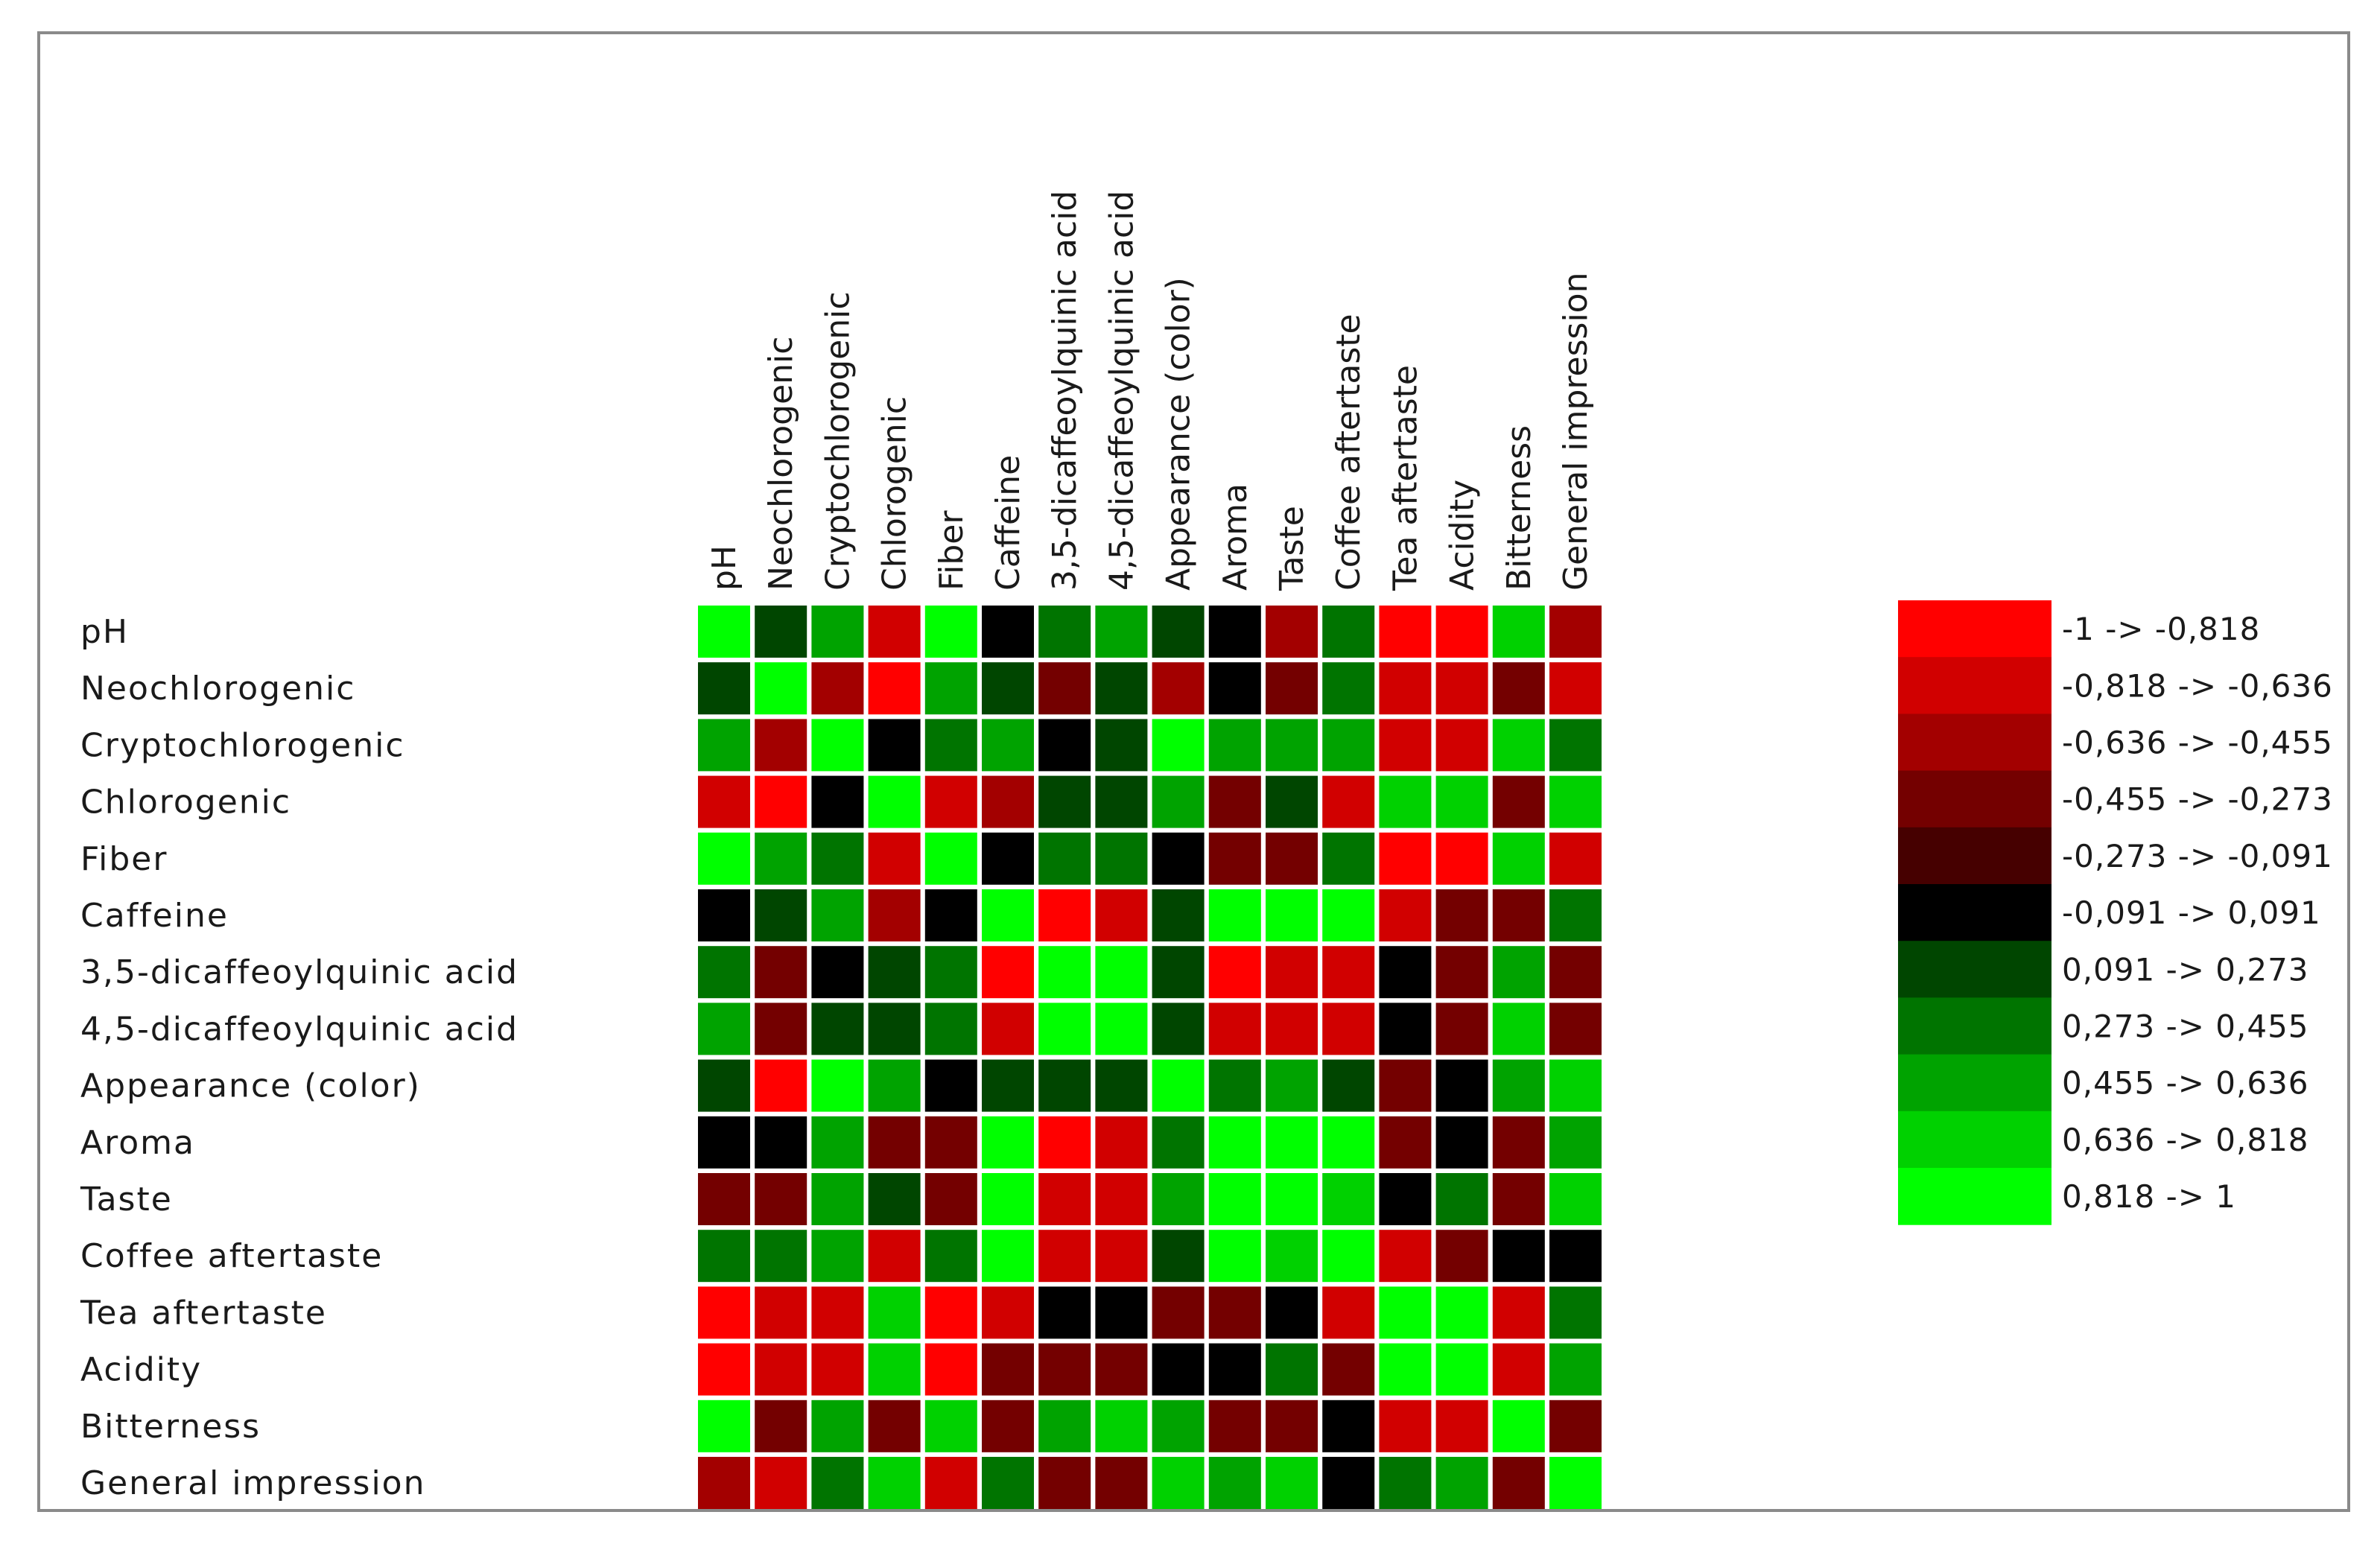 The height and width of the screenshot is (1544, 2380). Describe the element at coordinates (1008, 1257) in the screenshot. I see `heatmap-cell-coffee-aftertaste-caffeine` at that location.